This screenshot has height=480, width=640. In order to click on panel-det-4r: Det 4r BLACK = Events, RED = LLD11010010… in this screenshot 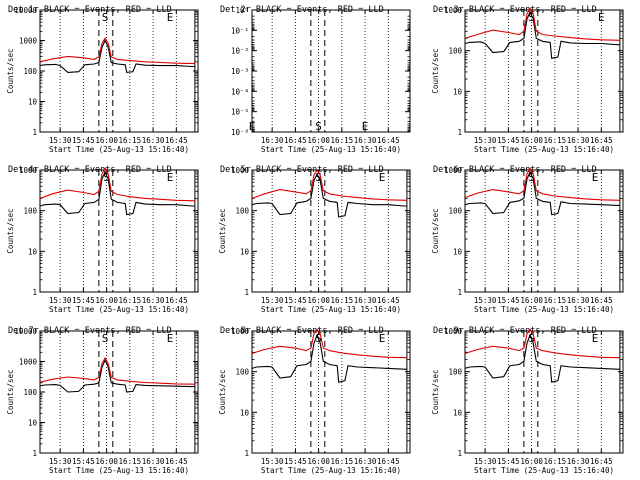, I will do `click(102, 239)`.